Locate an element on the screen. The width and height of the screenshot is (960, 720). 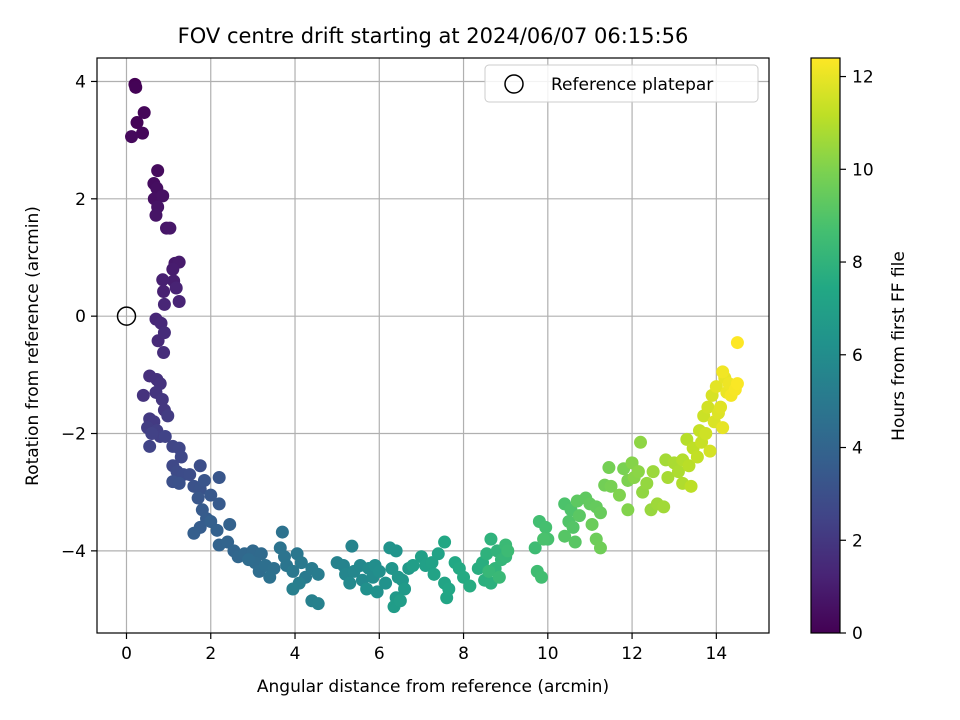
y-tick-label: −2 is located at coordinates (73, 435).